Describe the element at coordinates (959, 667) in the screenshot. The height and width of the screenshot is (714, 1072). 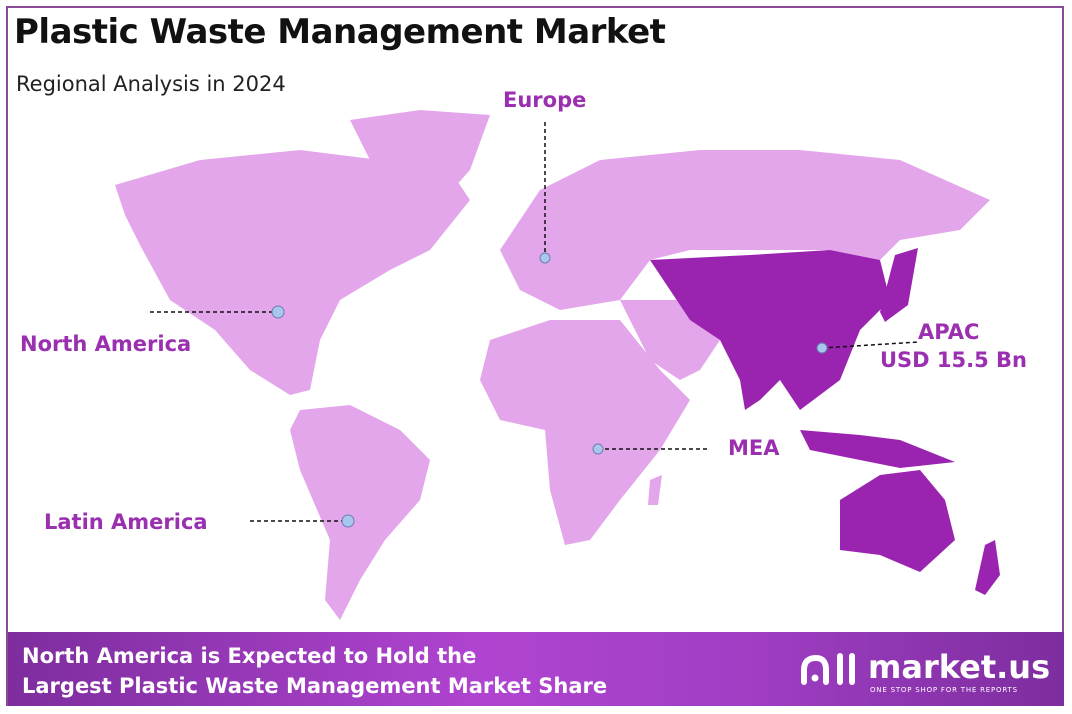
I see `logo-wordmark: market.us` at that location.